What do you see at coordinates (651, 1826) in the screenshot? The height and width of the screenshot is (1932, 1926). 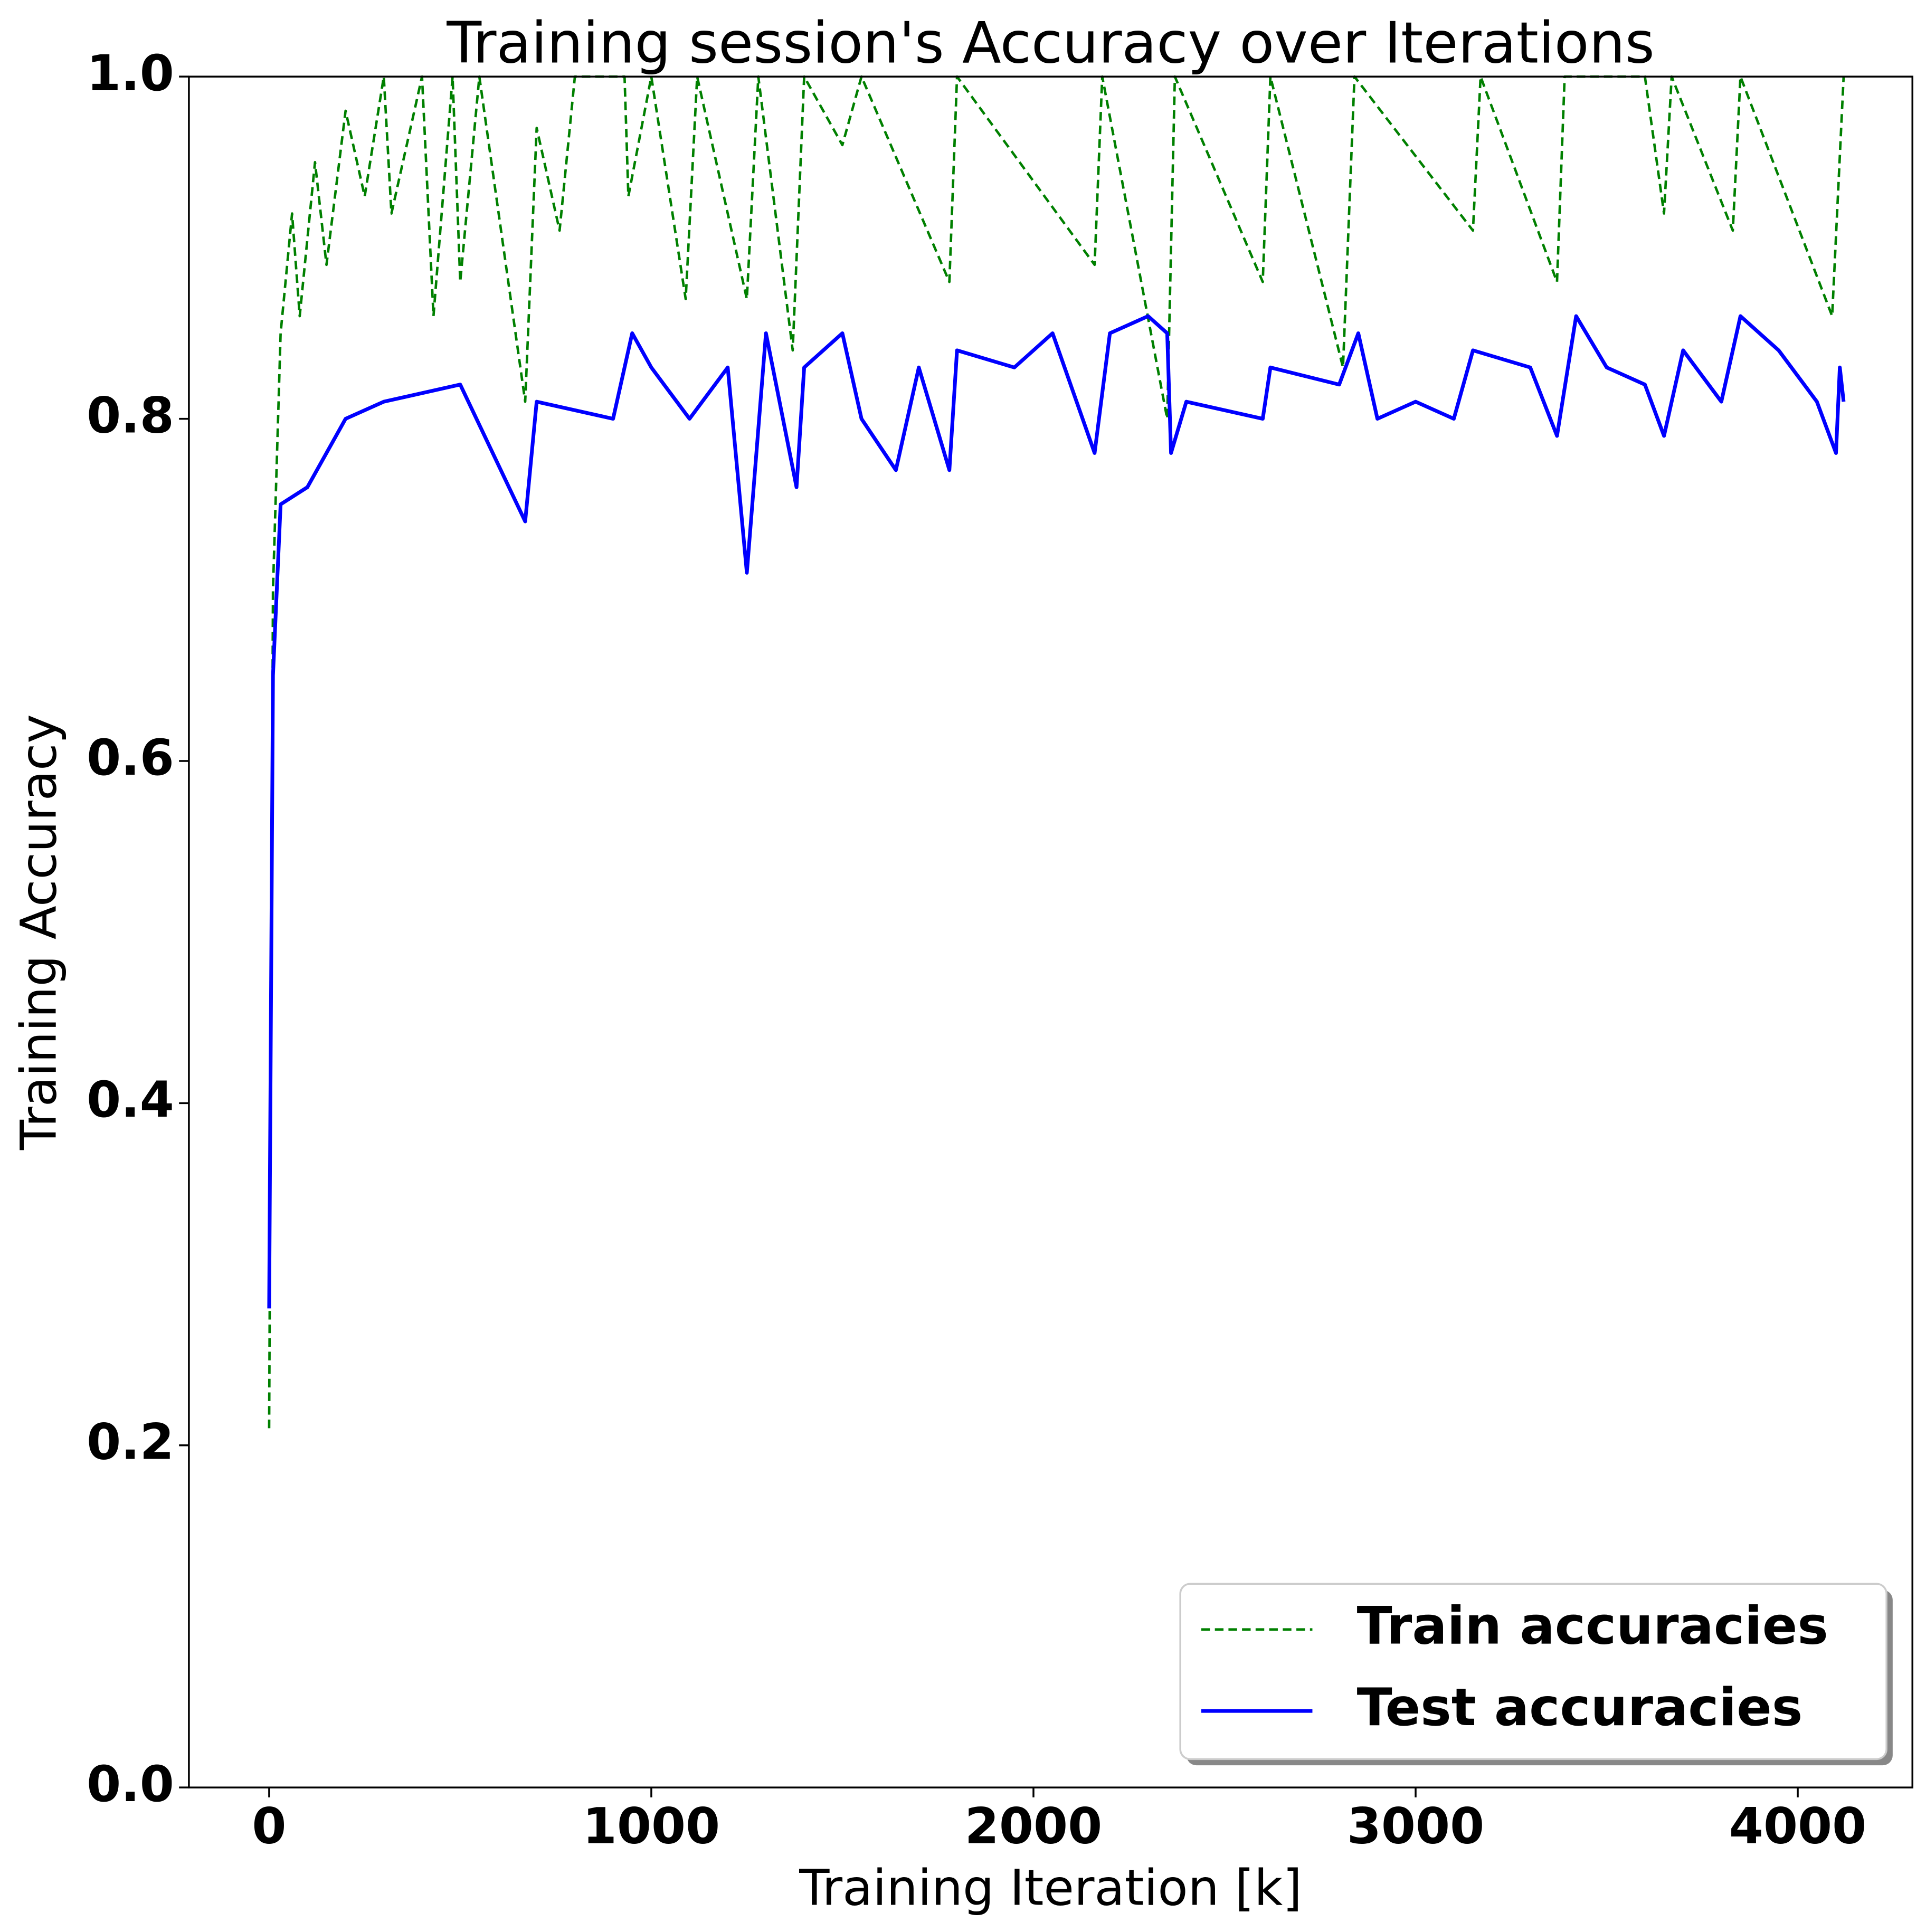 I see `x-tick-label: 1000` at bounding box center [651, 1826].